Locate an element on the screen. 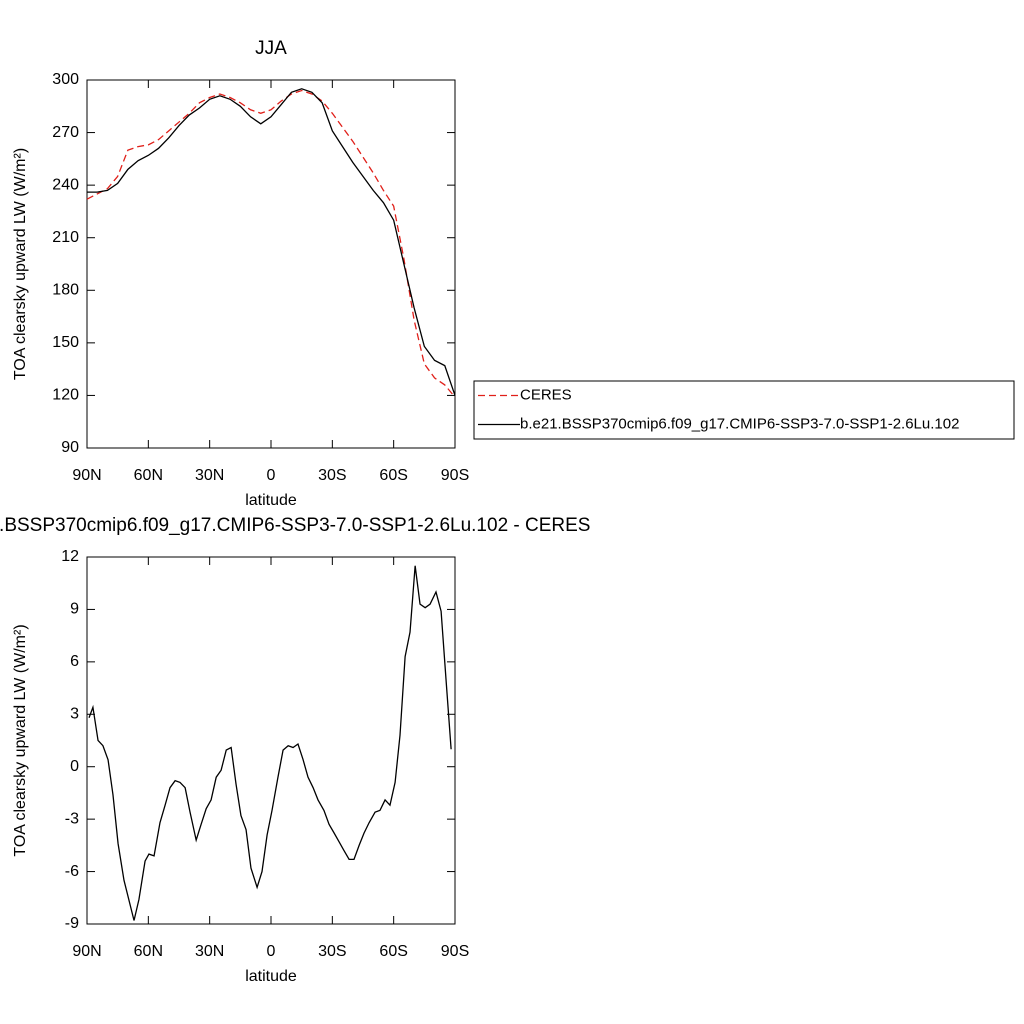  y-tick-label: 210 is located at coordinates (65, 237).